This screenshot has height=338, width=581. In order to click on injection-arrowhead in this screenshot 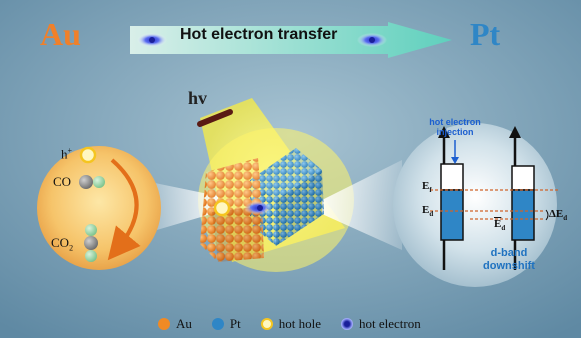, I will do `click(455, 160)`.